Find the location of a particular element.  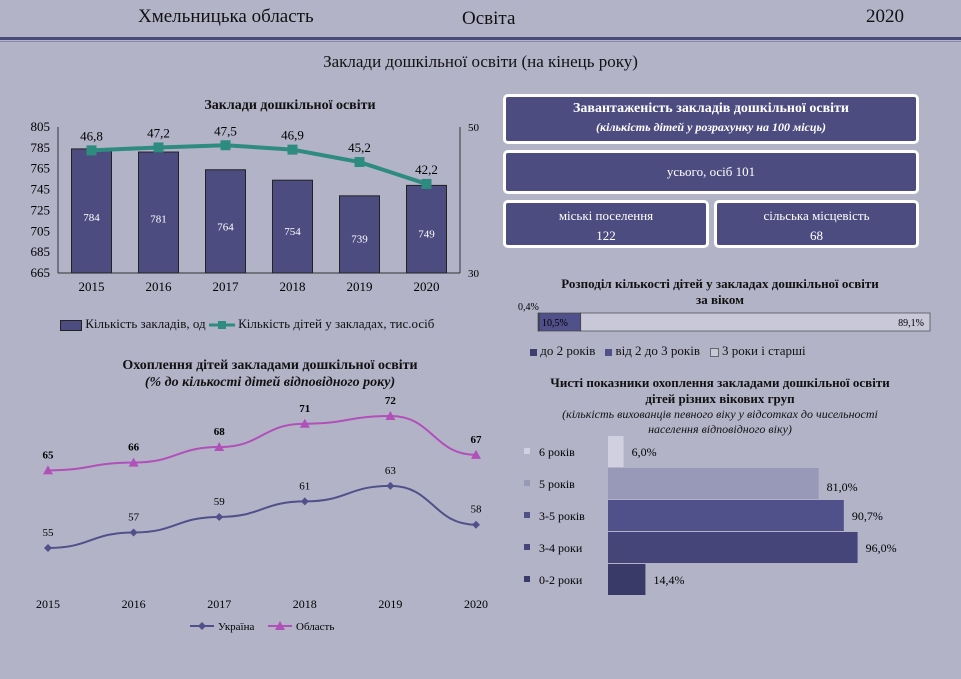

children-line is located at coordinates (259, 164).